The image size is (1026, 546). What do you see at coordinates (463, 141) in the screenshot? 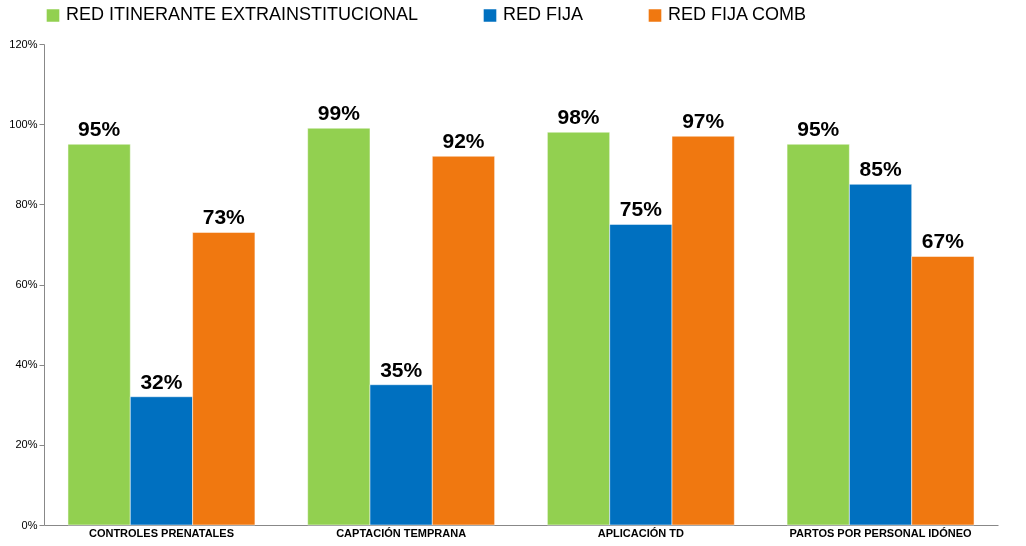
I see `data-label: 92%` at bounding box center [463, 141].